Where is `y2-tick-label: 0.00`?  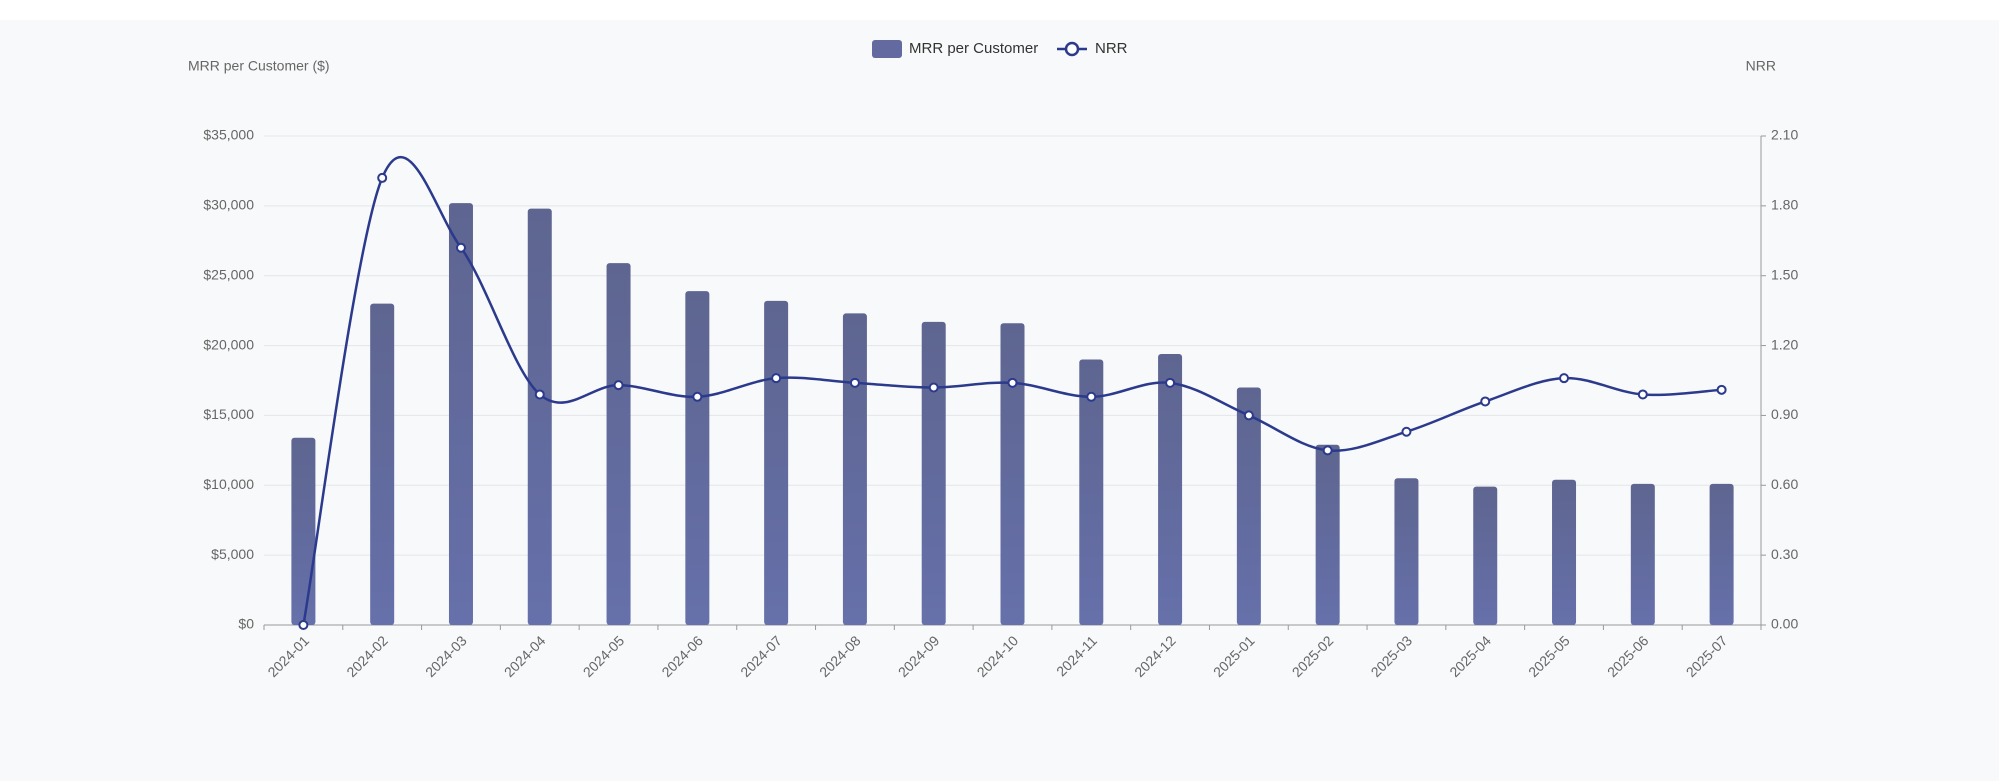 y2-tick-label: 0.00 is located at coordinates (1784, 624).